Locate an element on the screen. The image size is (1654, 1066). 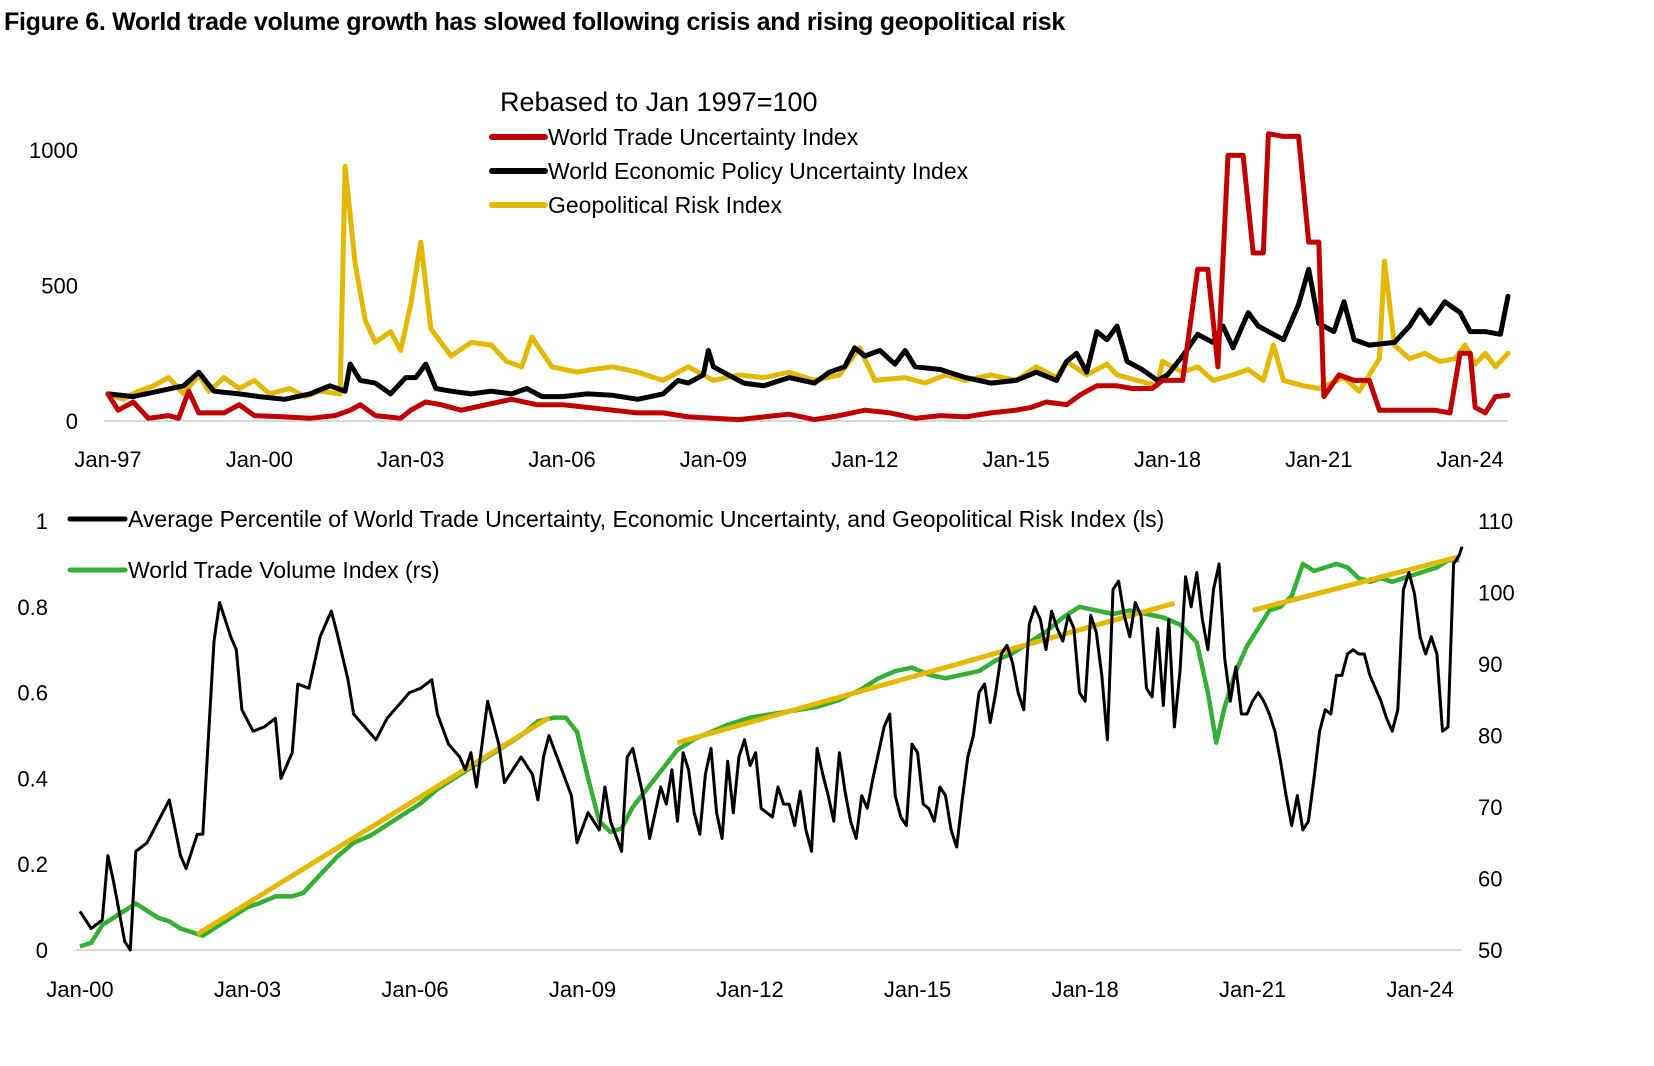
legend-label-world-trade-uncertainty-index: World Trade Uncertainty Index is located at coordinates (703, 137).